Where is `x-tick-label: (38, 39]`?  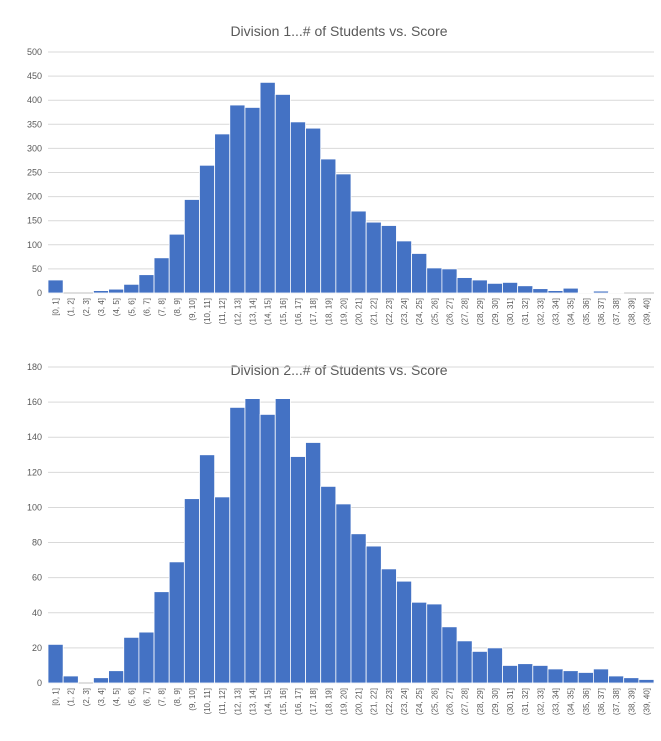 x-tick-label: (38, 39] is located at coordinates (631, 311).